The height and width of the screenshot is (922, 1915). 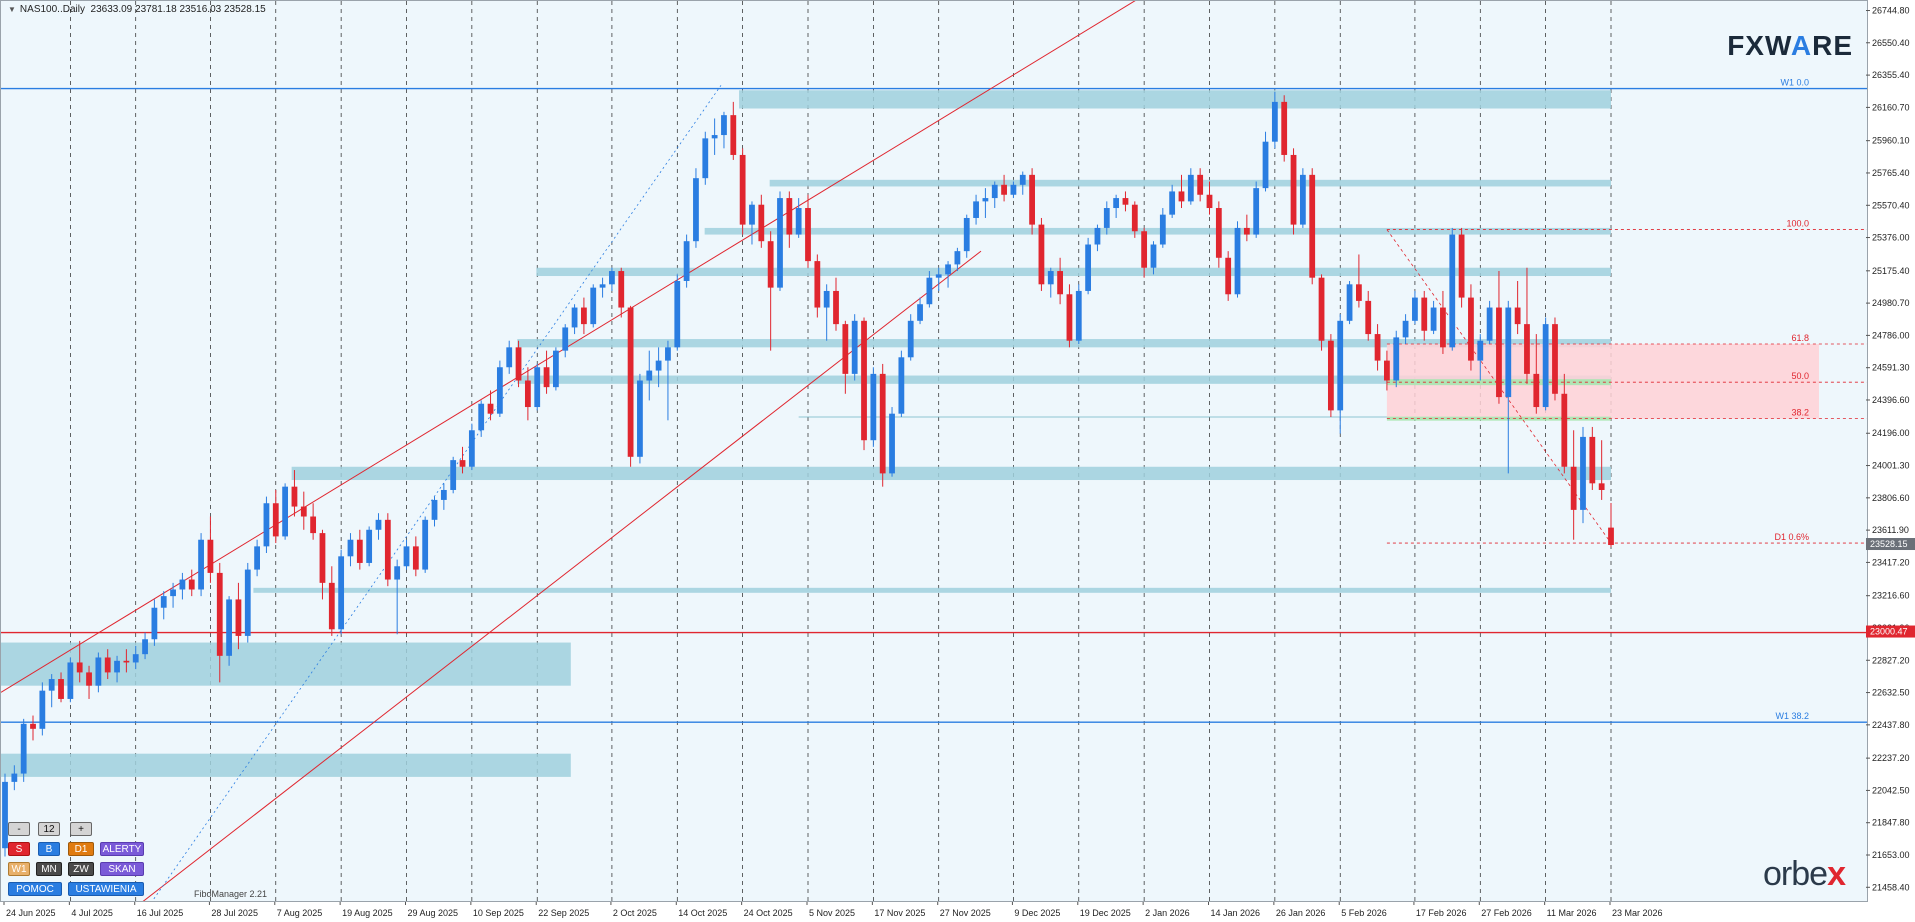 I want to click on x-tick-label: 19 Dec 2025, so click(x=1105, y=913).